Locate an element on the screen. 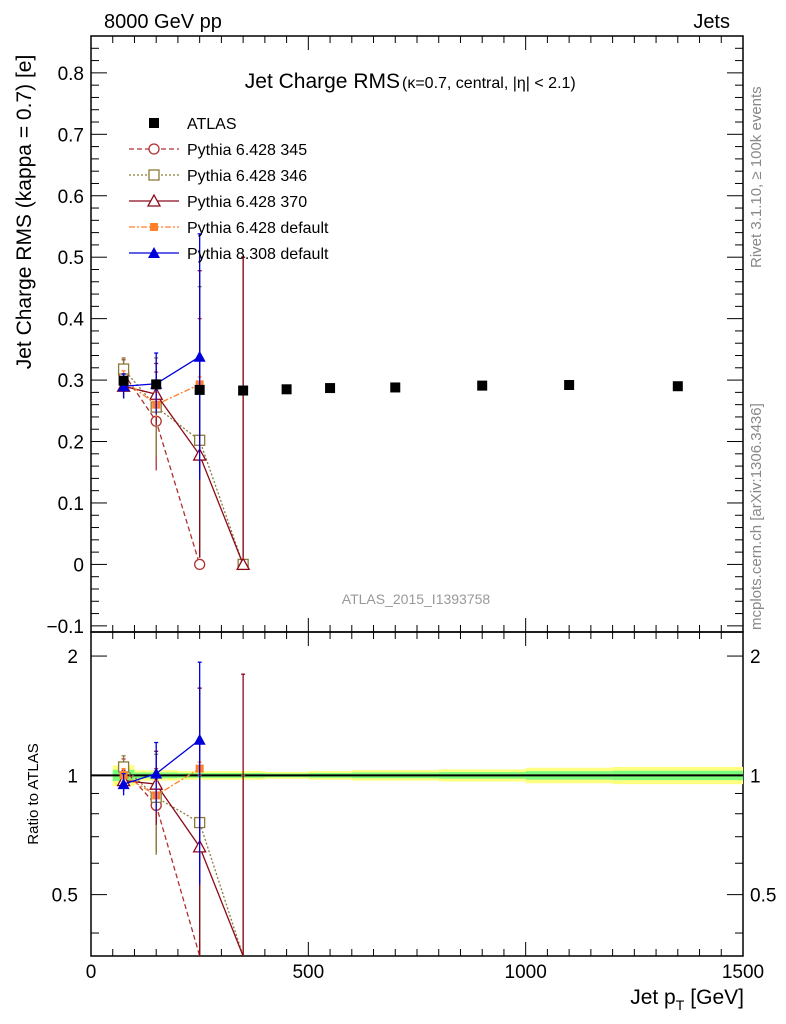 This screenshot has width=786, height=1024. legend-entry-atlas: ATLAS is located at coordinates (193, 124).